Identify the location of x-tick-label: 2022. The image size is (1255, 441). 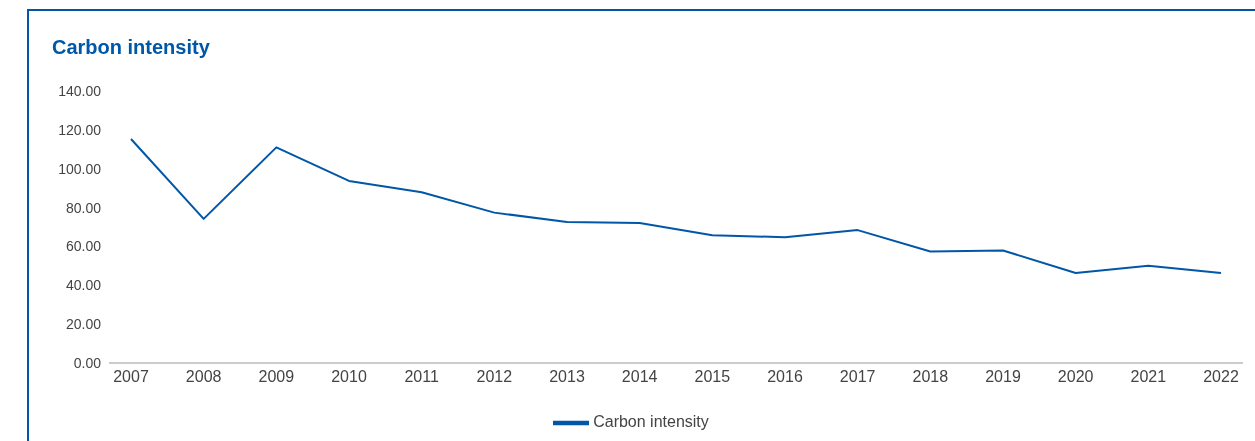
(1221, 377).